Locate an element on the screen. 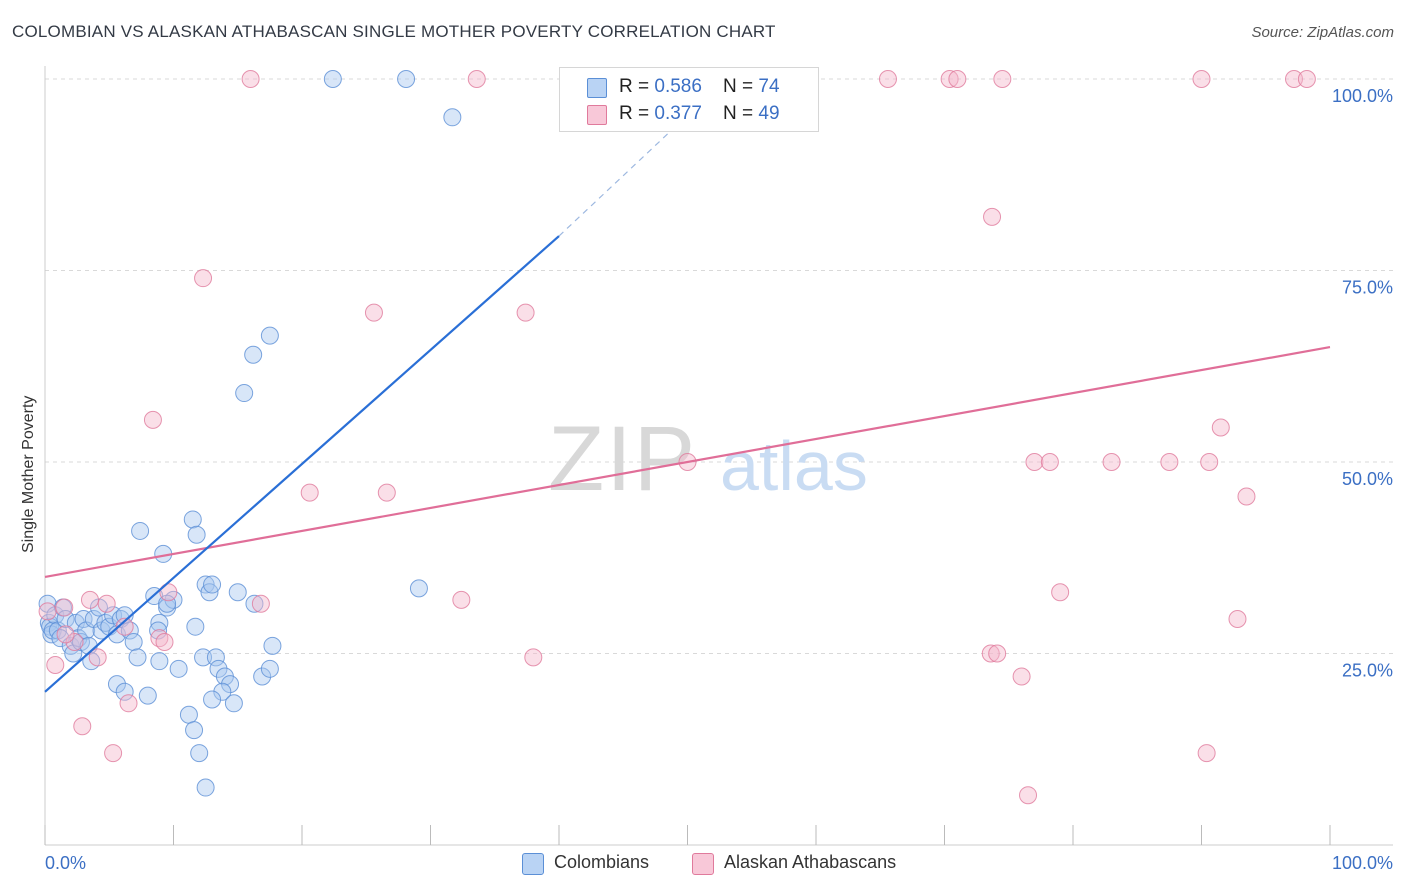  legend-n-value: 49 is located at coordinates (769, 113).